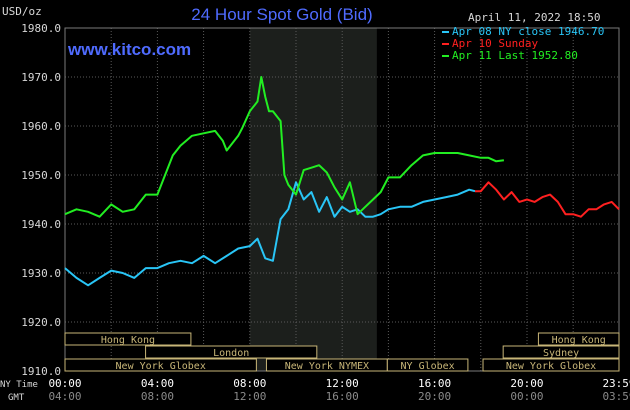 The height and width of the screenshot is (410, 630). Describe the element at coordinates (342, 396) in the screenshot. I see `x-tick-label-gmt: 16:00` at that location.